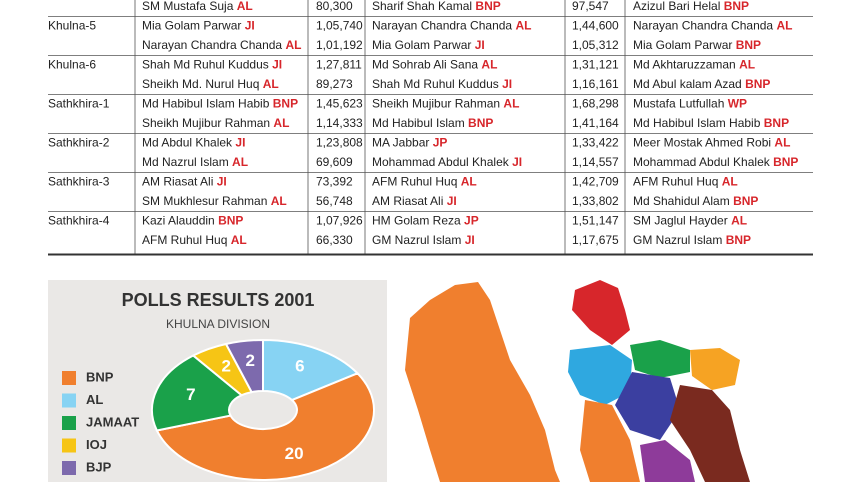 Image resolution: width=857 pixels, height=482 pixels. Describe the element at coordinates (96, 444) in the screenshot. I see `legend-label: IOJ` at that location.